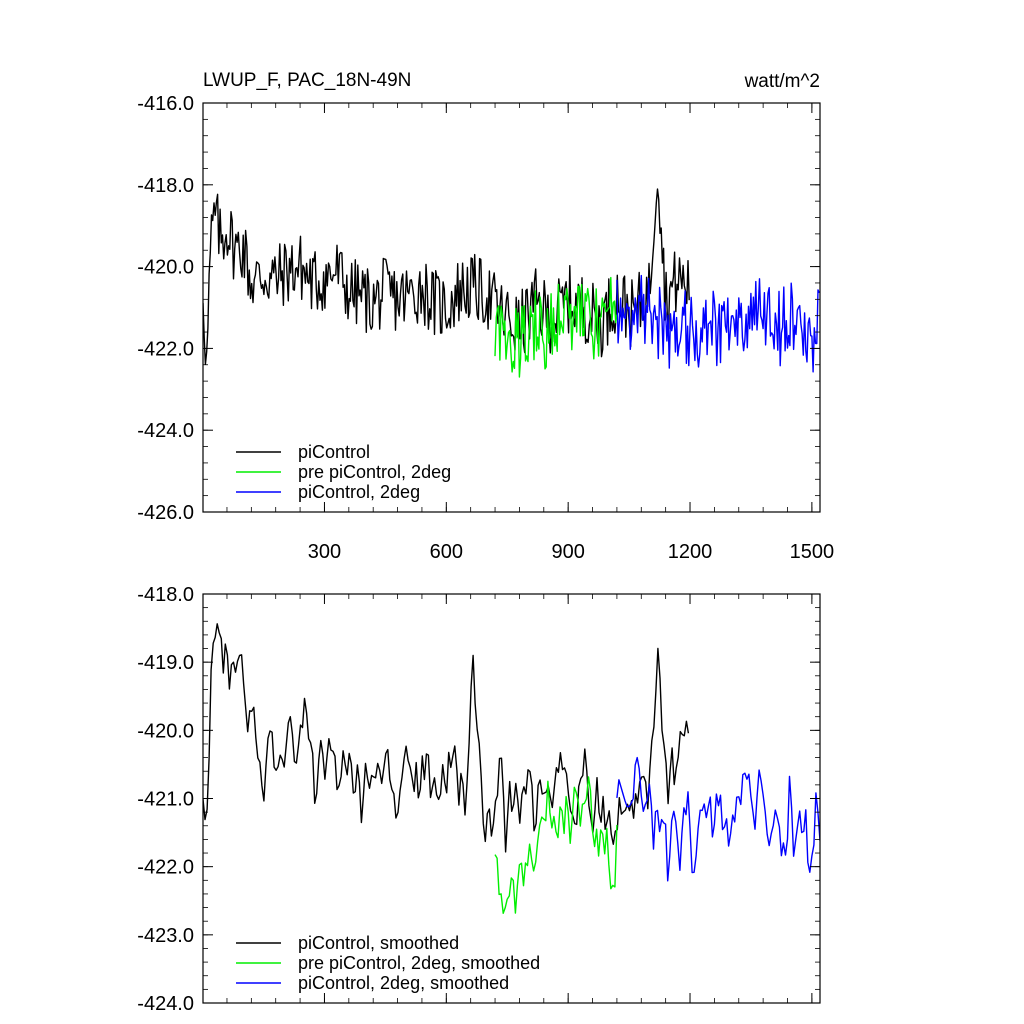 The image size is (1024, 1024). What do you see at coordinates (446, 552) in the screenshot?
I see `x-tick-label: 600` at bounding box center [446, 552].